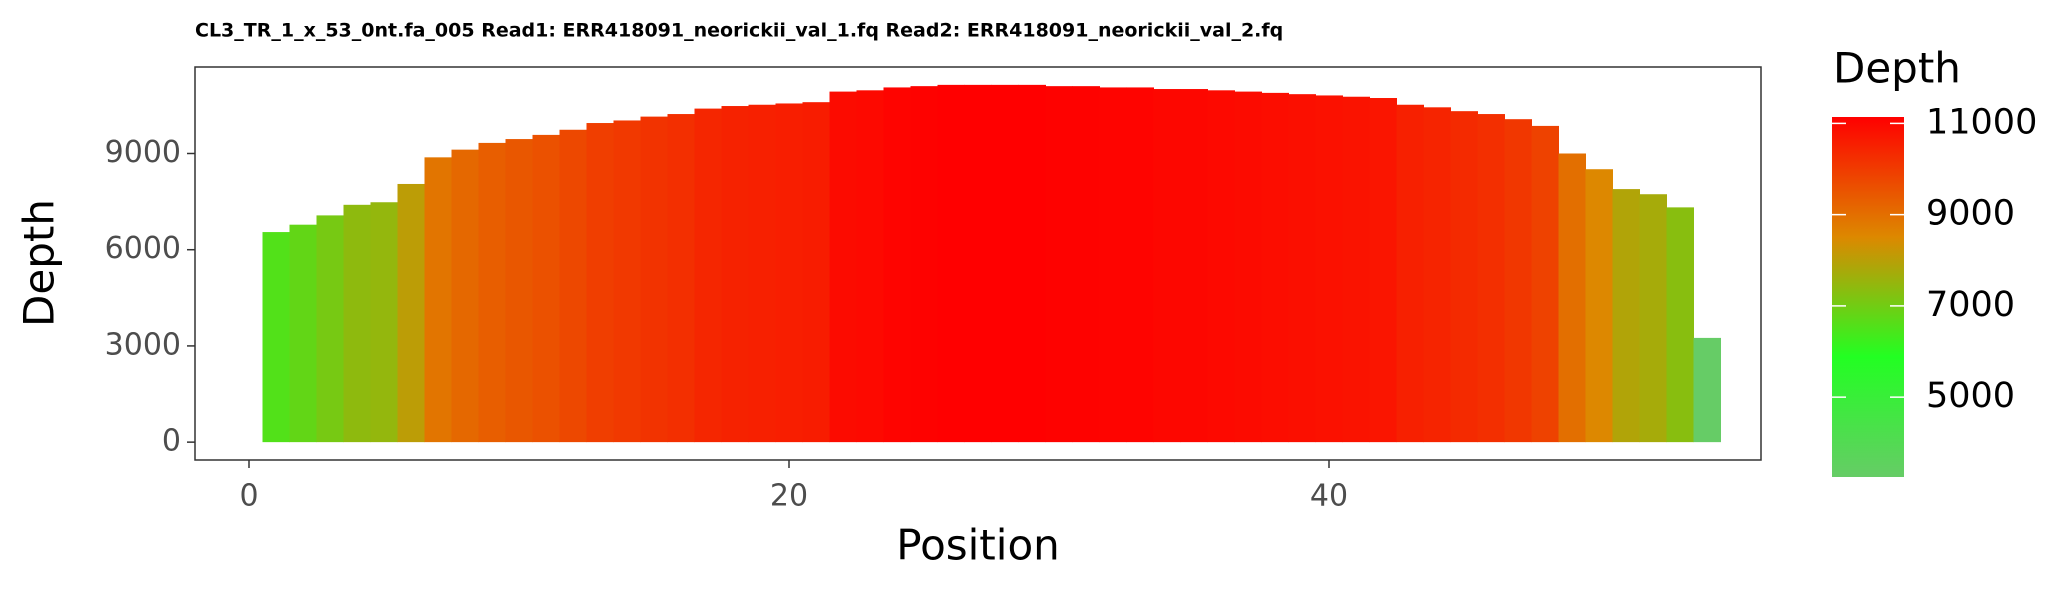 The width and height of the screenshot is (2066, 590). What do you see at coordinates (1897, 68) in the screenshot?
I see `legend-title: Depth` at bounding box center [1897, 68].